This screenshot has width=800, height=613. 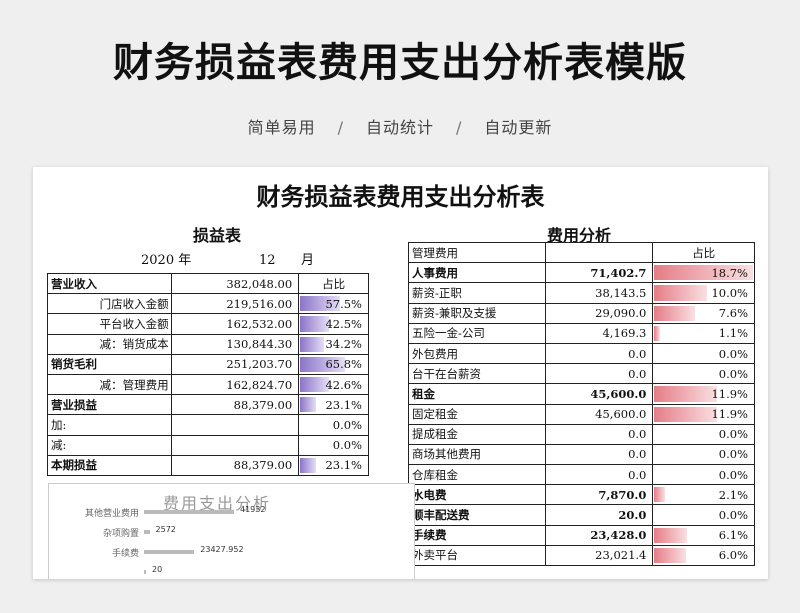 What do you see at coordinates (109, 304) in the screenshot?
I see `row-label: 门店收入金额` at bounding box center [109, 304].